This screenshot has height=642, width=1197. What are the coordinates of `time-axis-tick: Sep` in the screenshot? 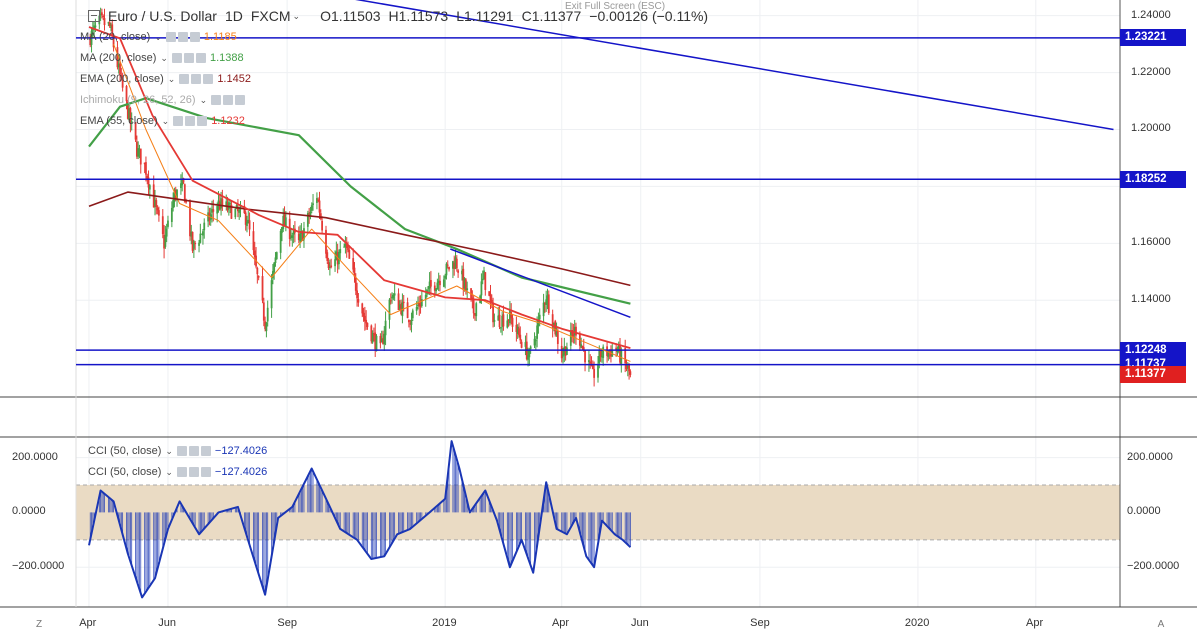 It's located at (287, 623).